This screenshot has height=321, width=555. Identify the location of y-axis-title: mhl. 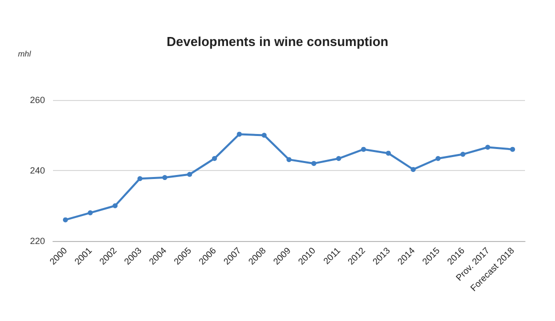
(25, 54).